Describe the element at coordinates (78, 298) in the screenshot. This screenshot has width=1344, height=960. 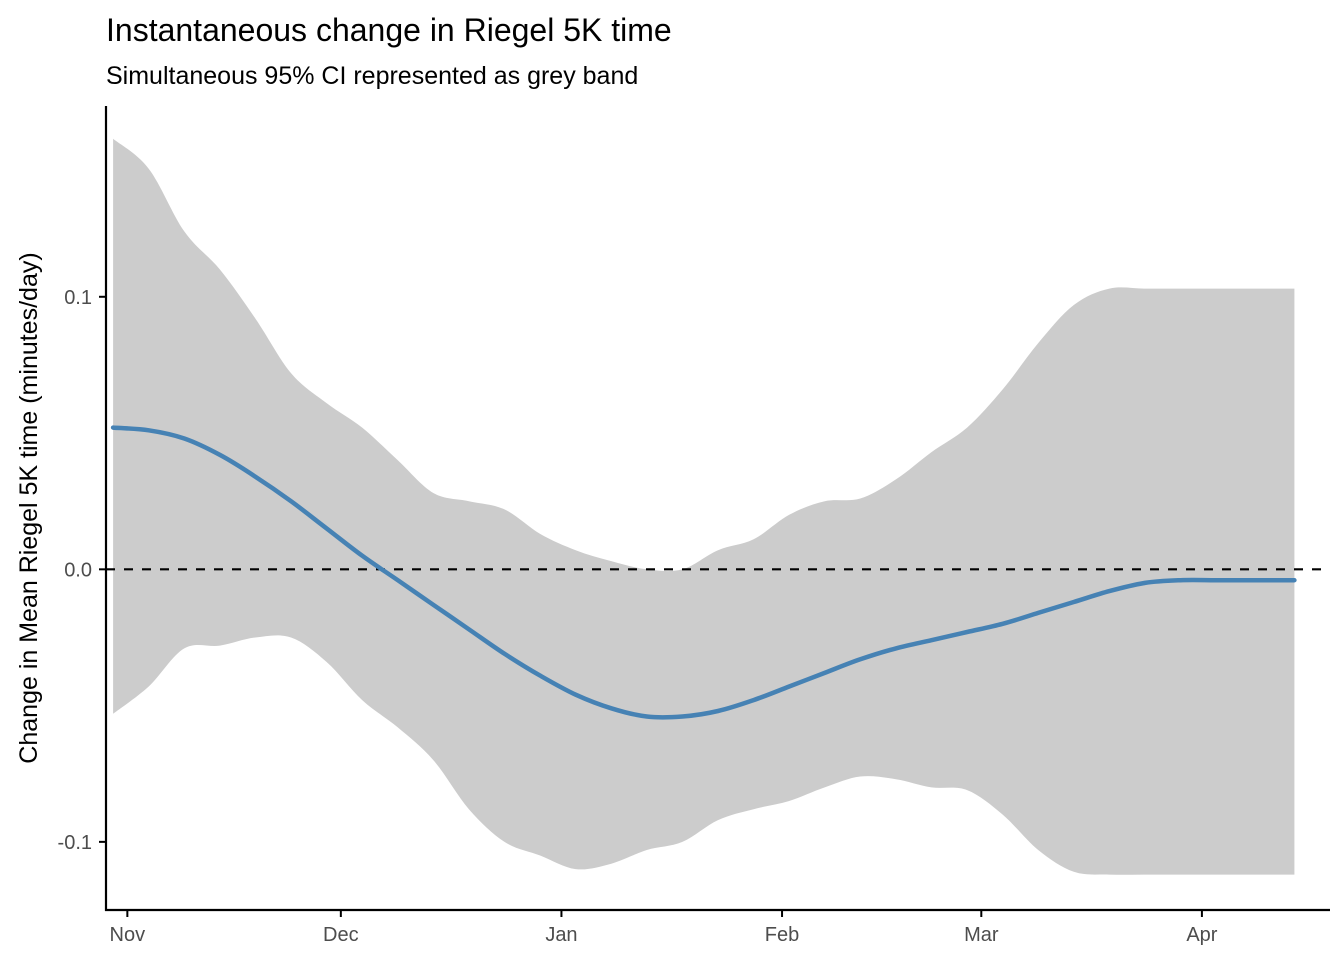
I see `y-tick-label: 0.1` at that location.